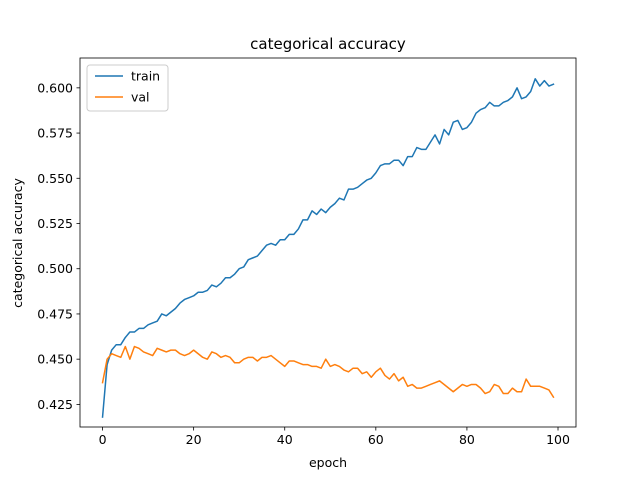 This screenshot has height=480, width=640. Describe the element at coordinates (328, 372) in the screenshot. I see `series-line-val` at that location.